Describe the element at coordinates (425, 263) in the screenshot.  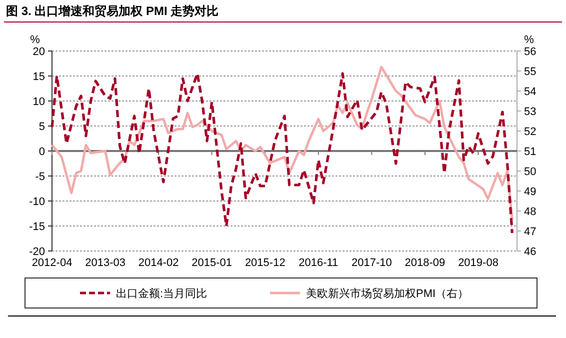
I see `x-tick-label: 2018-09` at that location.